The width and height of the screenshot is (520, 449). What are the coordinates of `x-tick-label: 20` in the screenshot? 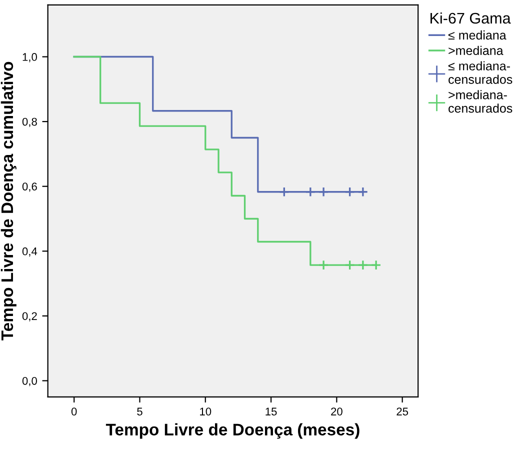 It's located at (336, 412).